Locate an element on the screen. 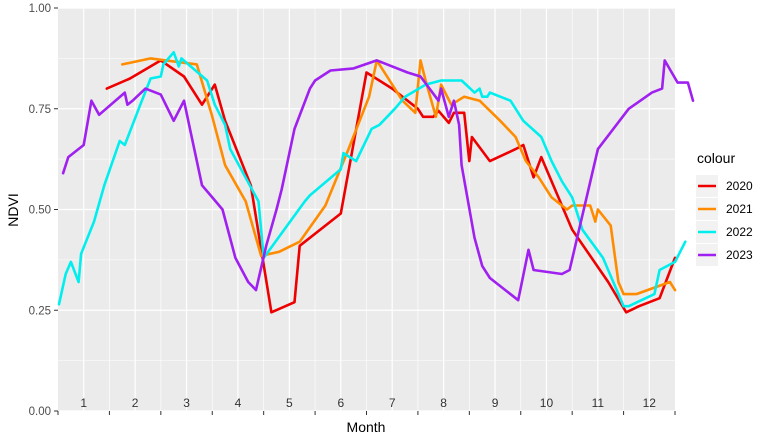 The height and width of the screenshot is (447, 773). y-axis-ticks: 0.00 0.25 0.50 0.75 1.00 is located at coordinates (43, 210).